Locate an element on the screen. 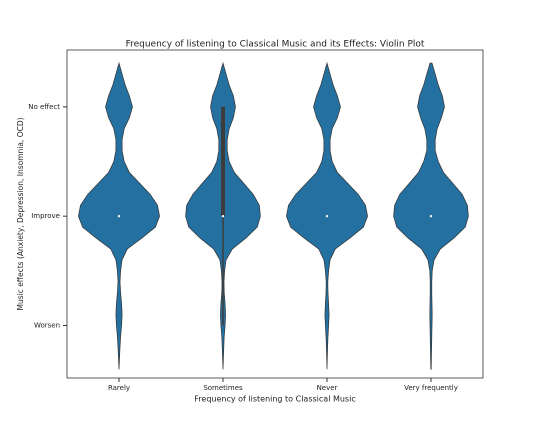  y-tick-label: No effect is located at coordinates (44, 107).